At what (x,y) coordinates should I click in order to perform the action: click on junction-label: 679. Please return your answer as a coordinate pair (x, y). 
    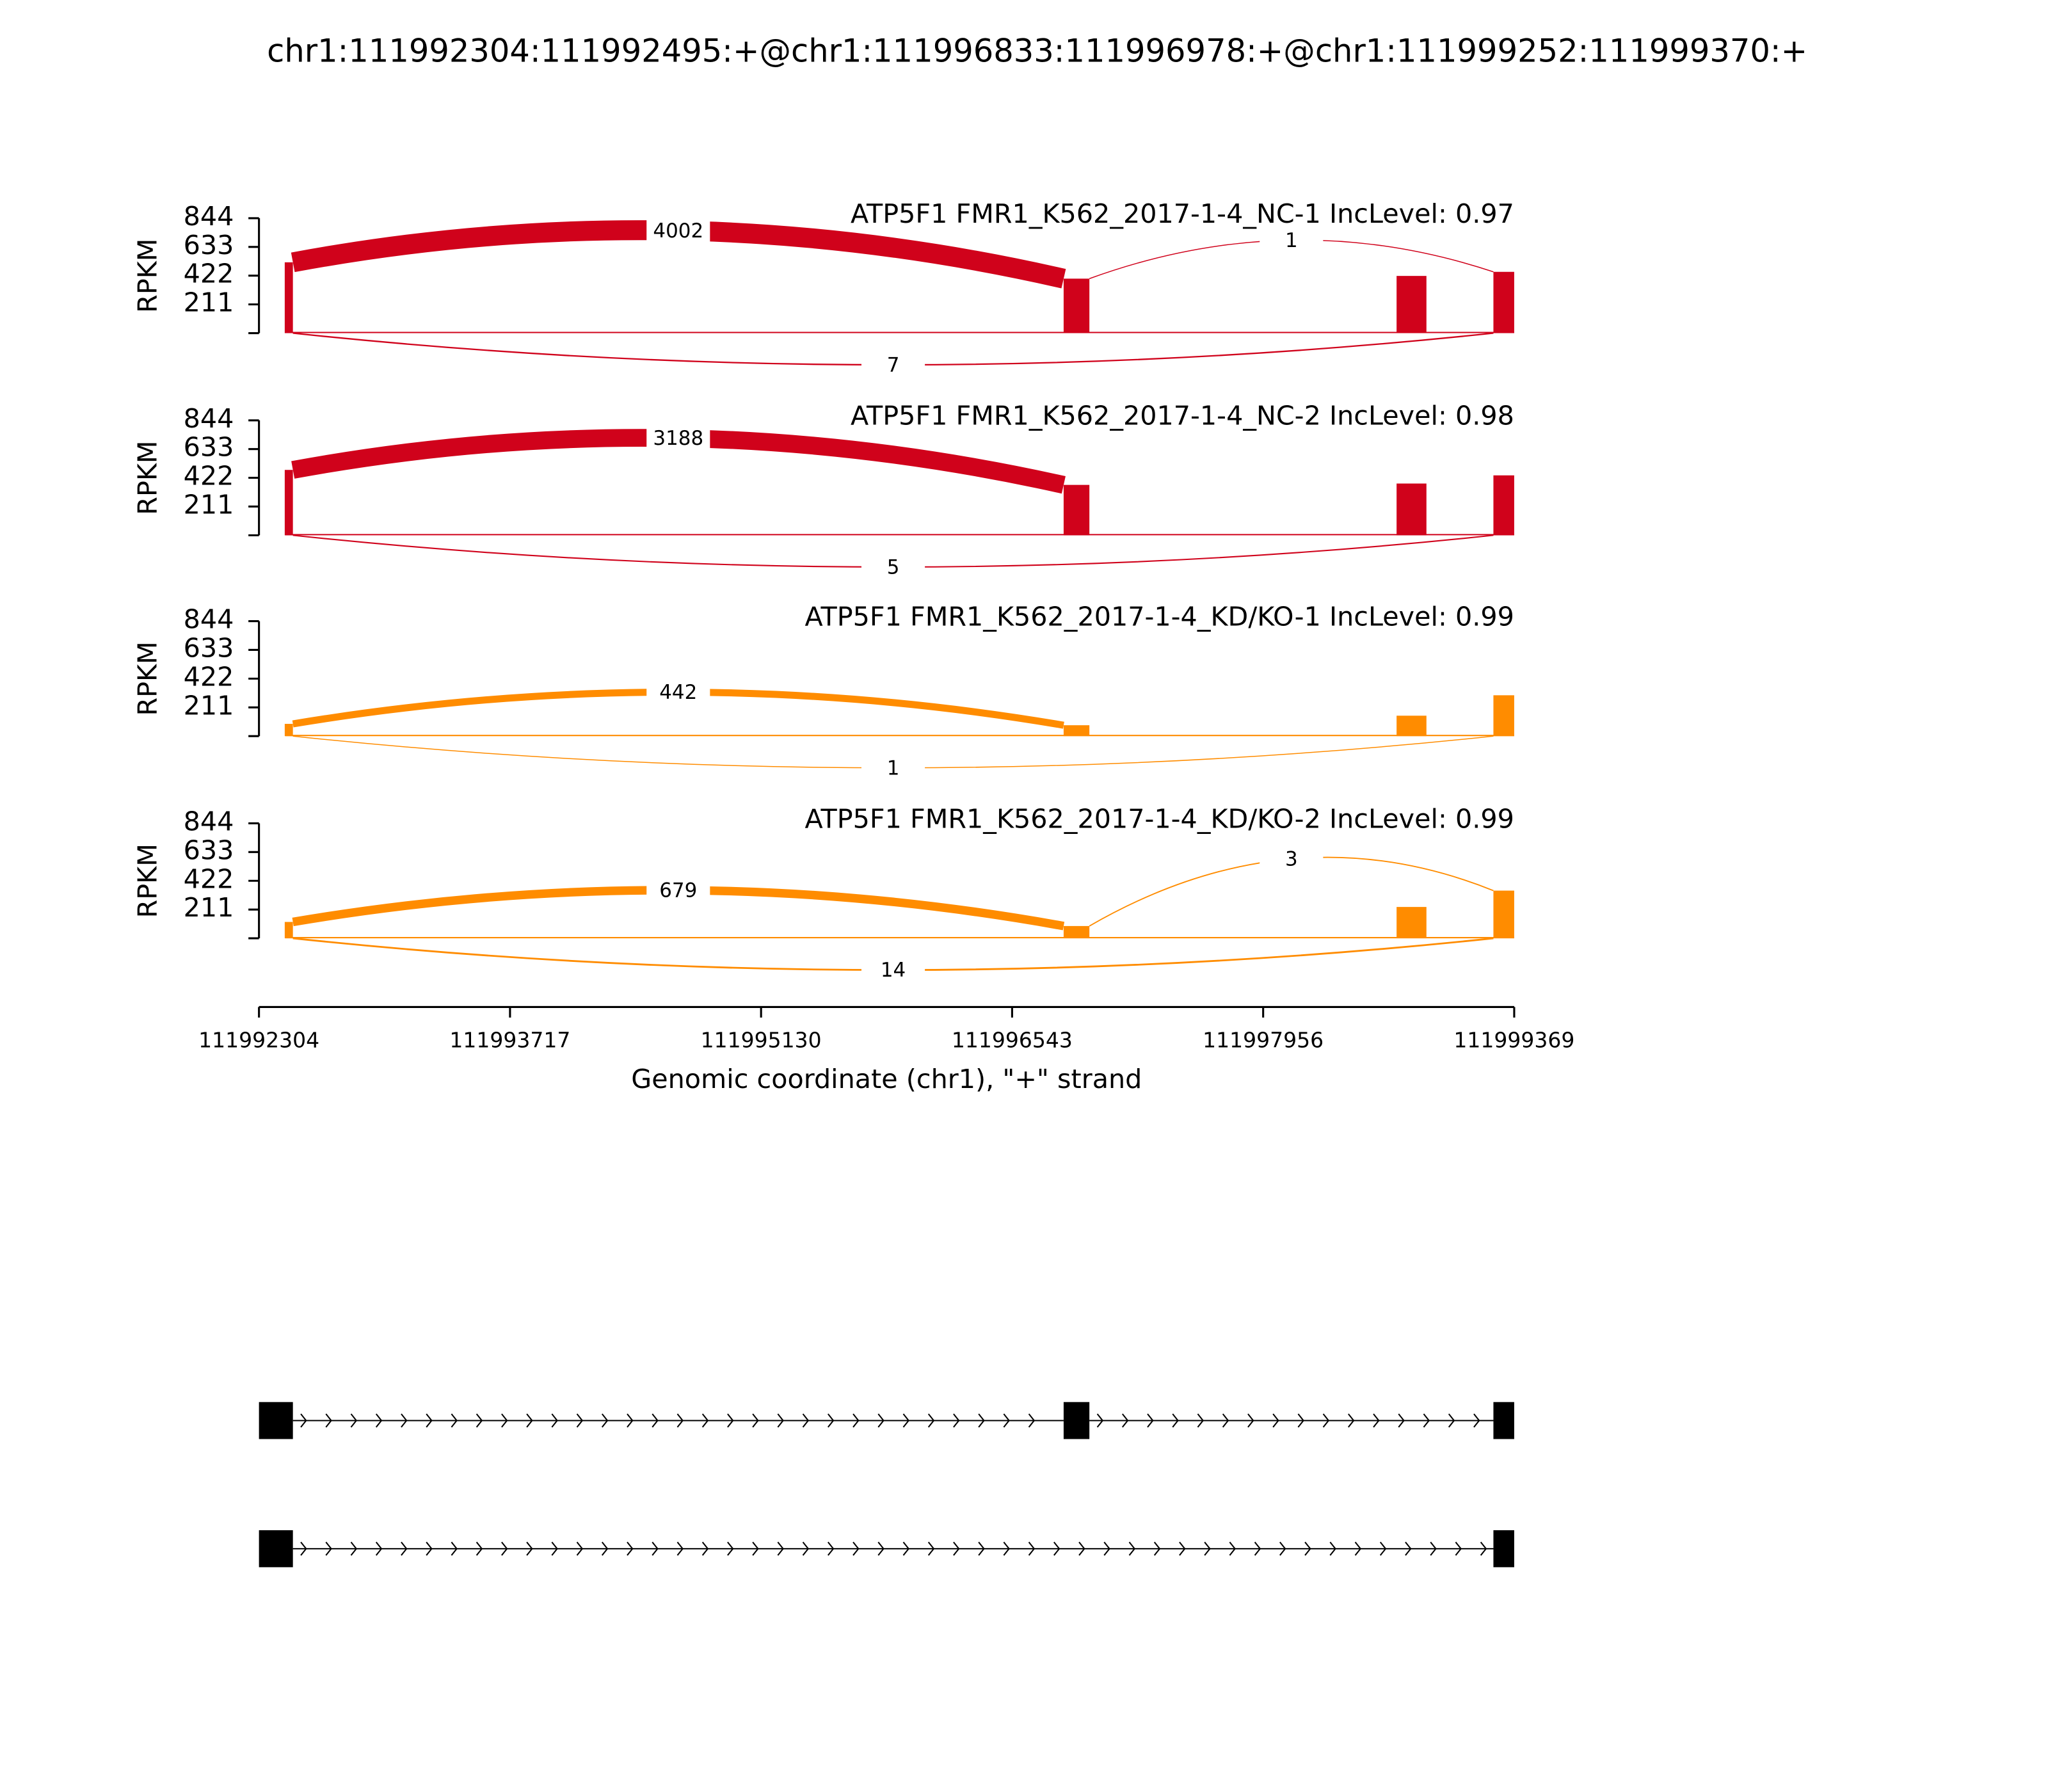
    Looking at the image, I should click on (678, 890).